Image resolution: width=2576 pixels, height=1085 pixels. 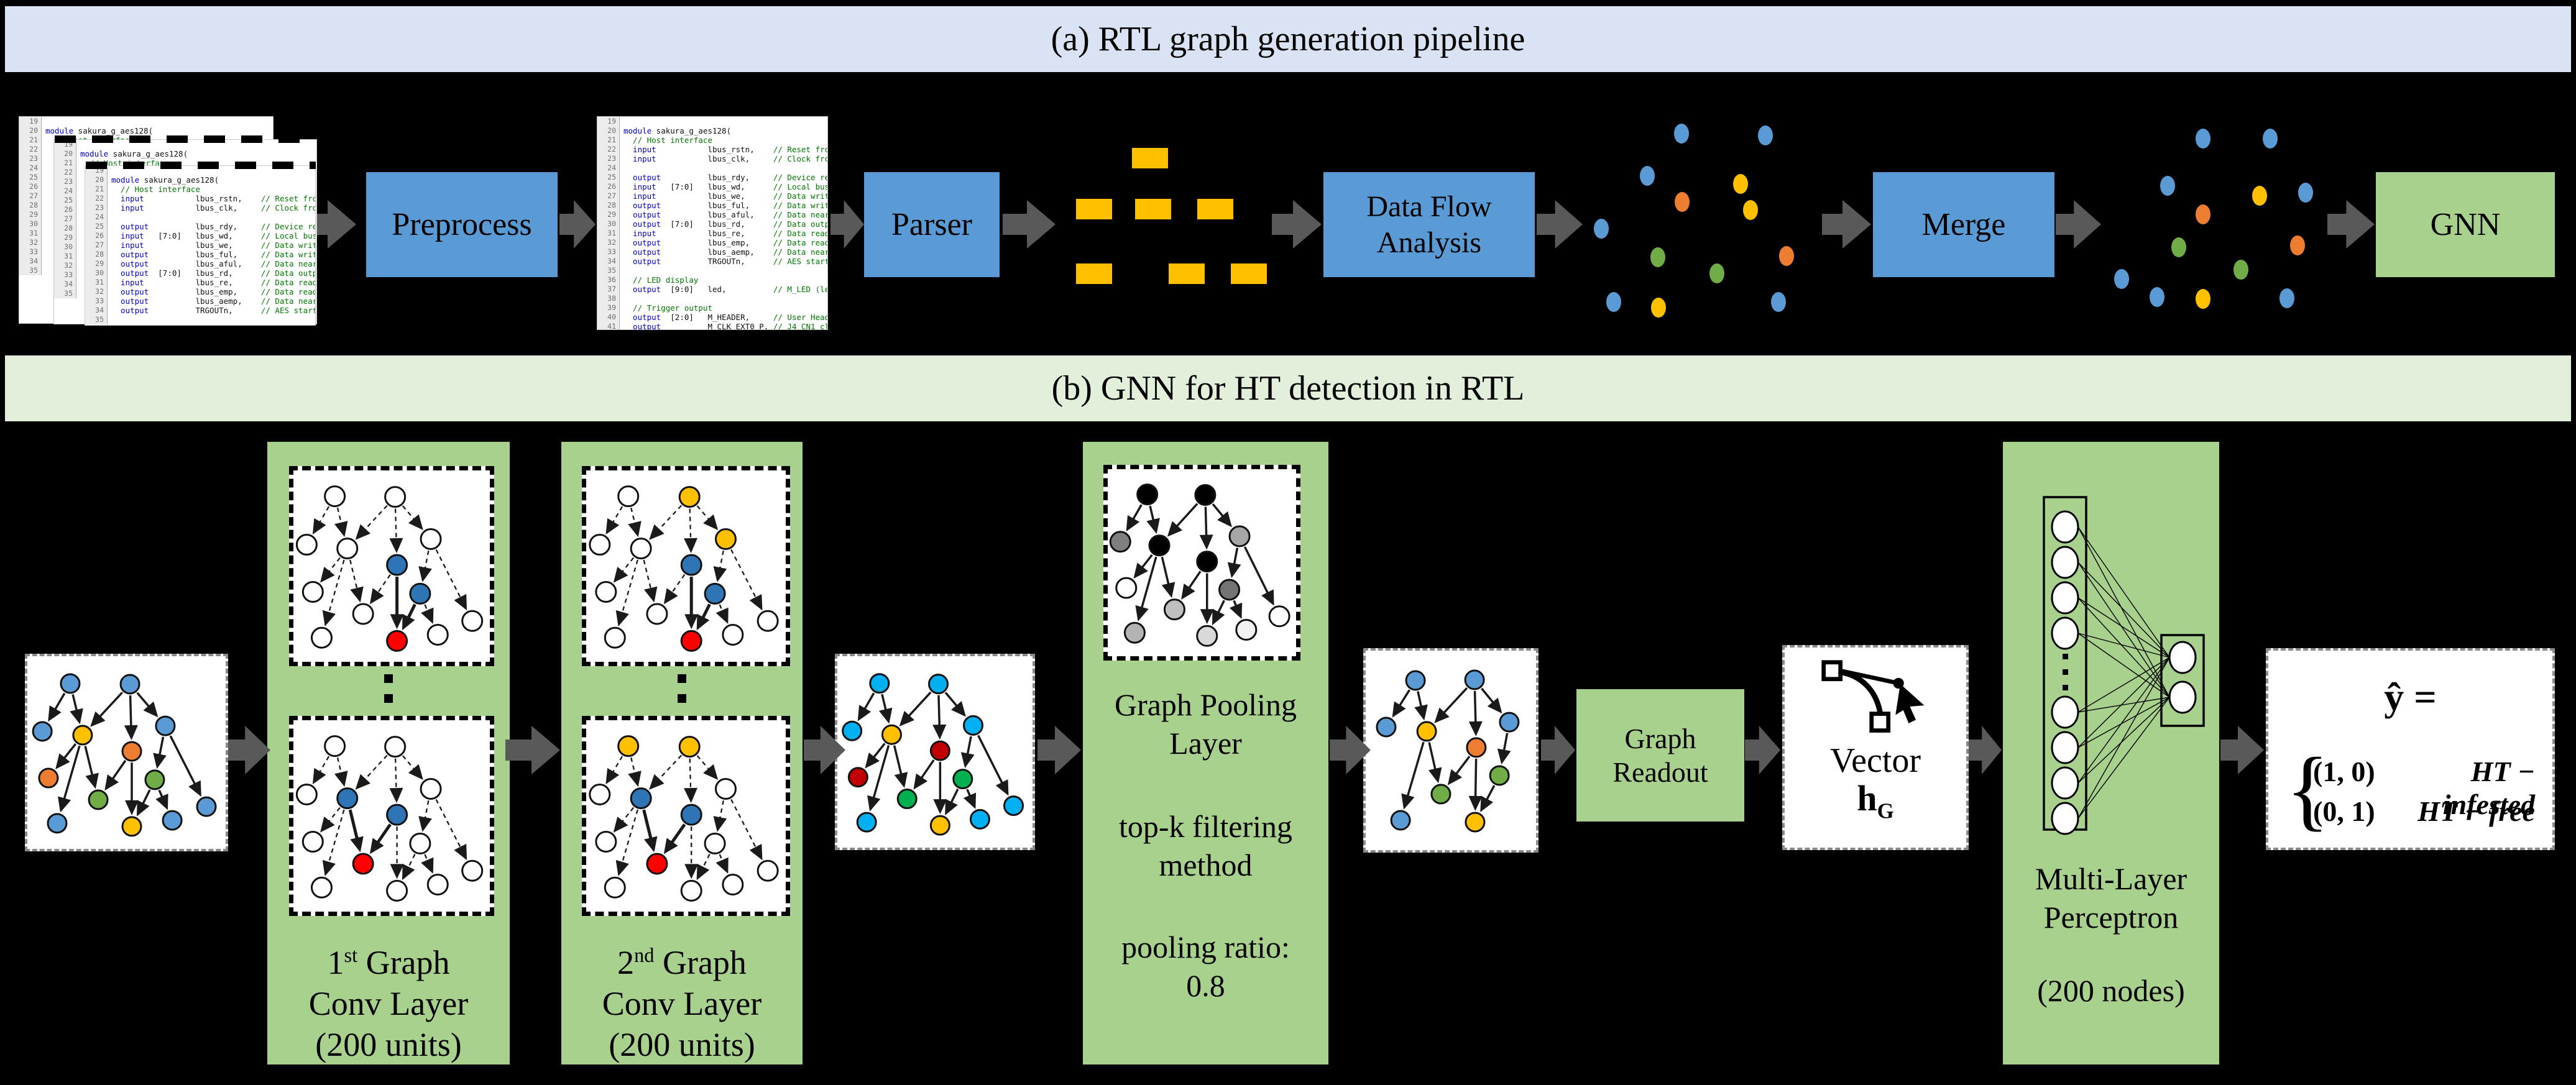 I want to click on conv1-inset-top, so click(x=389, y=568).